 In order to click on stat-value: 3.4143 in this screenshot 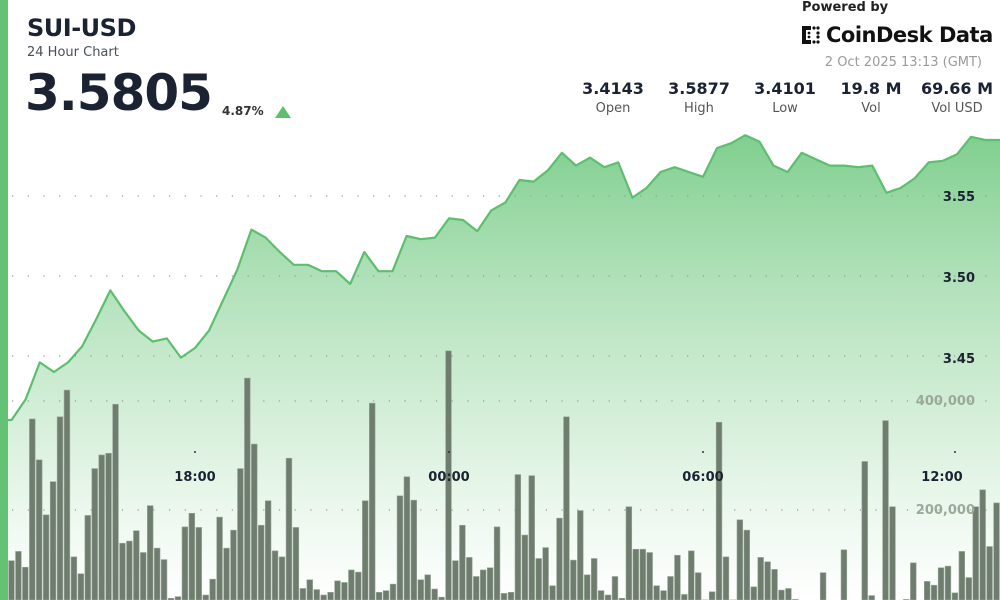, I will do `click(613, 88)`.